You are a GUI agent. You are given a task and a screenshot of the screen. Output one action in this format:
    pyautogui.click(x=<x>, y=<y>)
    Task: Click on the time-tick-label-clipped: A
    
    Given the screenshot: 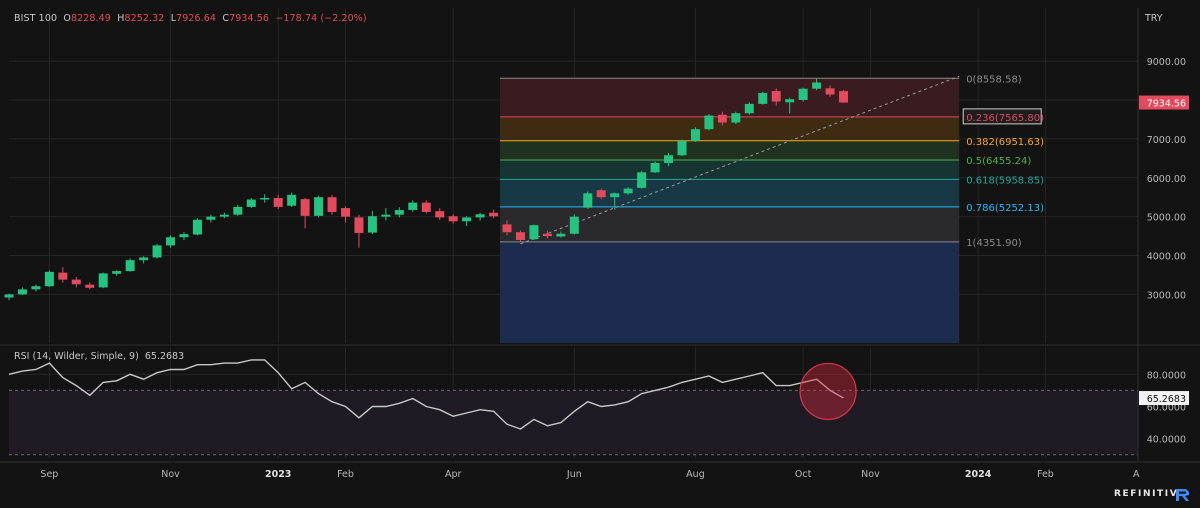 What is the action you would take?
    pyautogui.click(x=1136, y=474)
    